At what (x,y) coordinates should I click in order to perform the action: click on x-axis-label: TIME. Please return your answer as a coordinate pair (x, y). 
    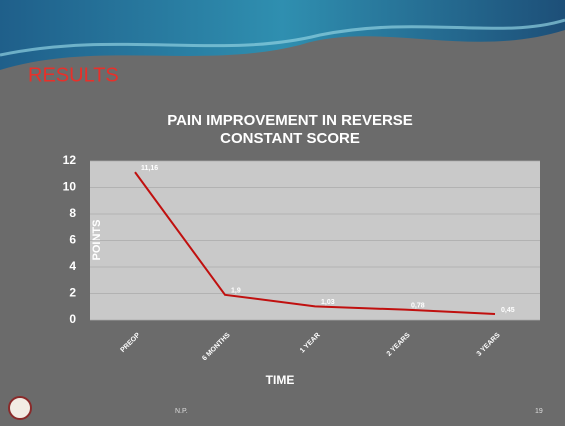
    Looking at the image, I should click on (280, 380).